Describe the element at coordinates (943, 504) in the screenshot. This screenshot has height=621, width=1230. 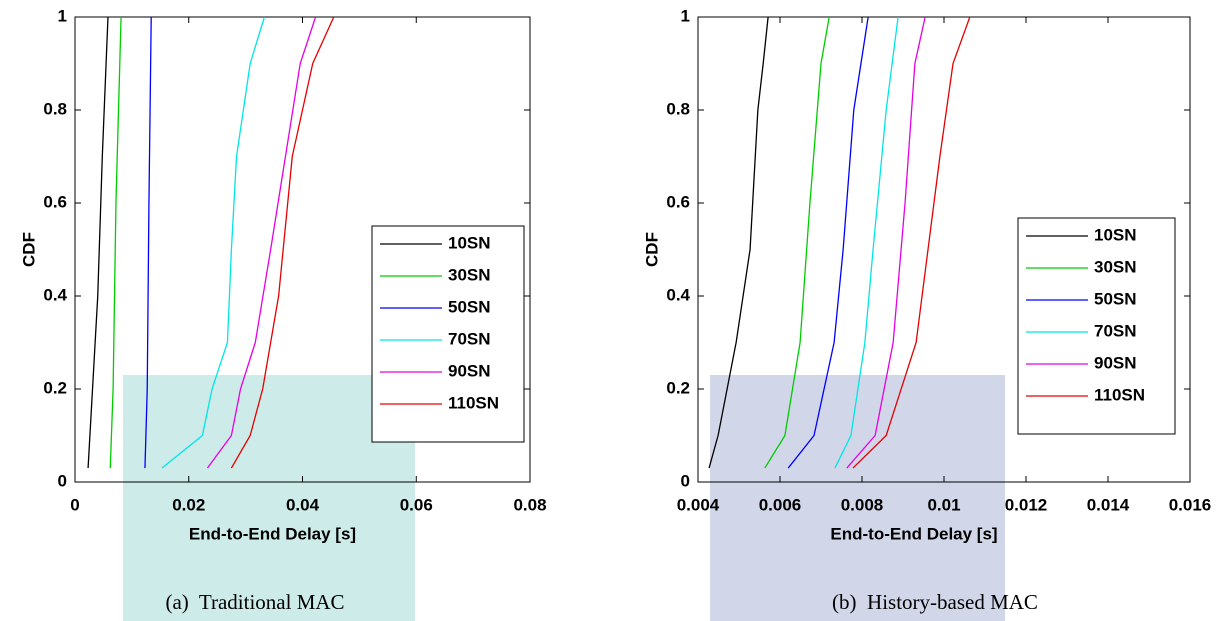
I see `x-tick-label: 0.01` at that location.